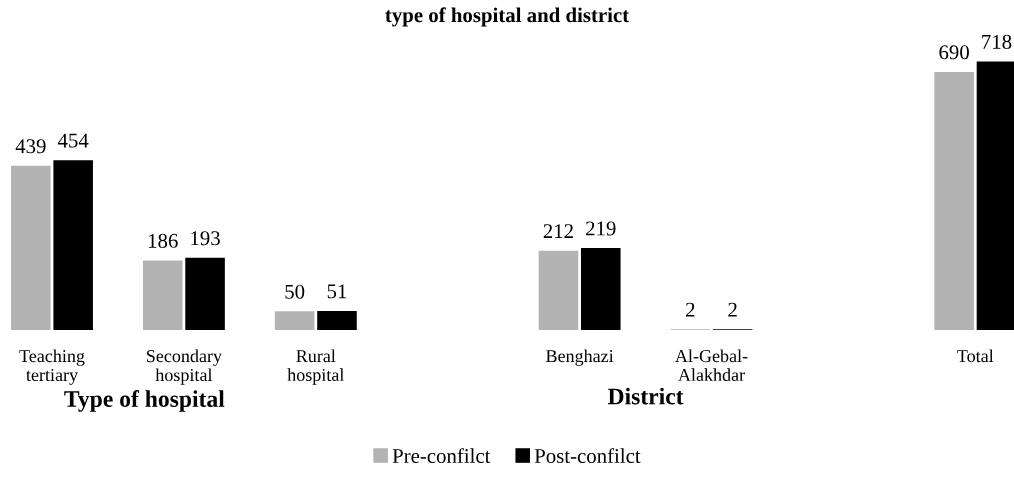  Describe the element at coordinates (52, 367) in the screenshot. I see `x-tick-label: Teaching tertiary` at that location.